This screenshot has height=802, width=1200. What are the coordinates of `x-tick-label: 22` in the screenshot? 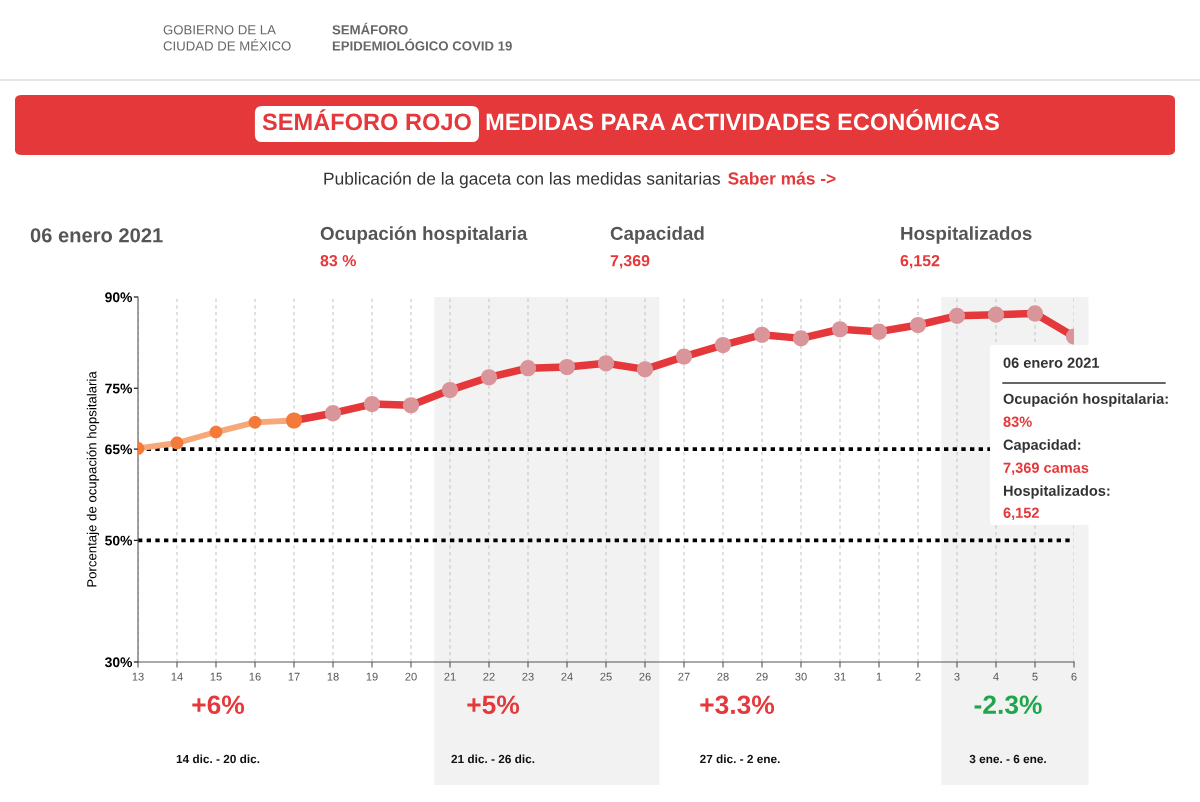 It's located at (489, 676).